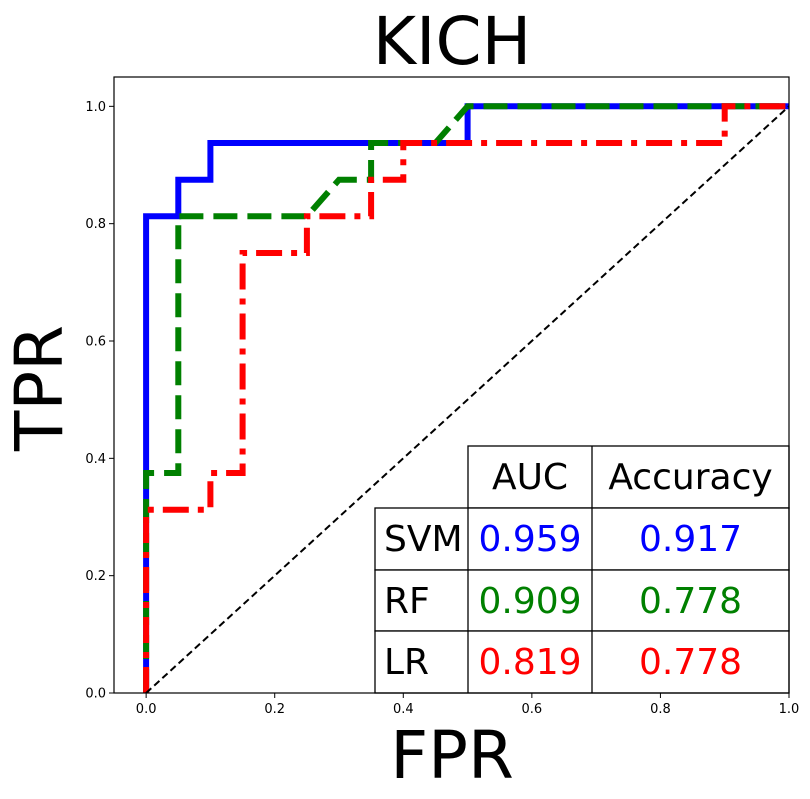  Describe the element at coordinates (423, 539) in the screenshot. I see `table-label-svm: SVM` at that location.